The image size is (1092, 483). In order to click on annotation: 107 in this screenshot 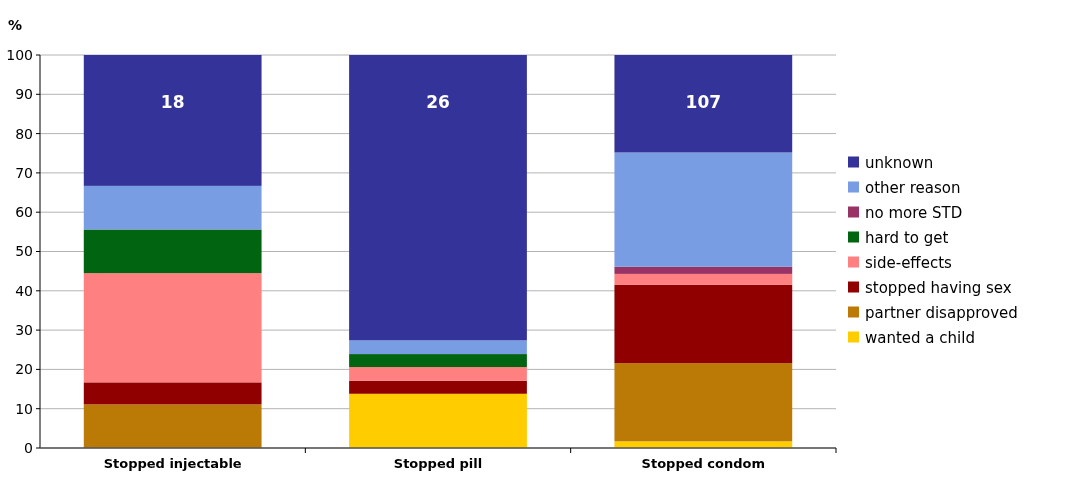, I will do `click(703, 102)`.